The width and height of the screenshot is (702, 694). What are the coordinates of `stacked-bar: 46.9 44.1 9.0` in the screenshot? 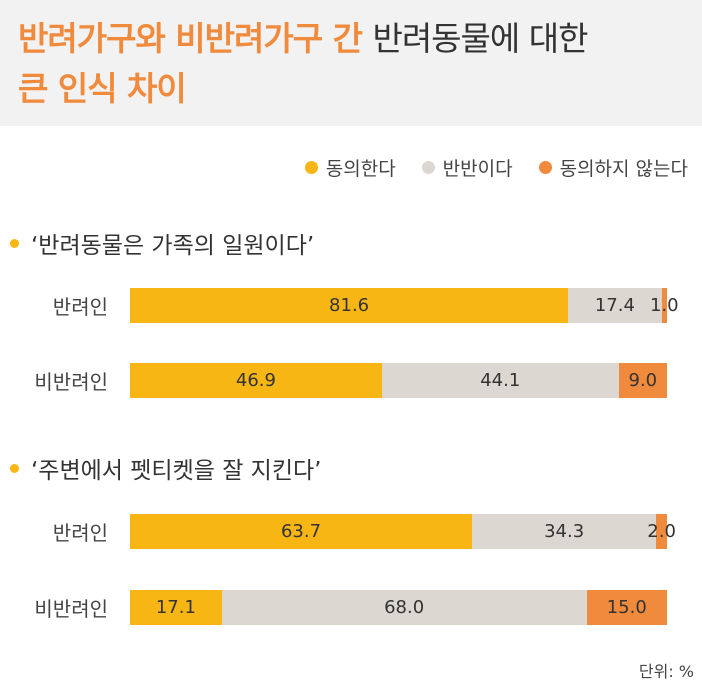 It's located at (398, 380).